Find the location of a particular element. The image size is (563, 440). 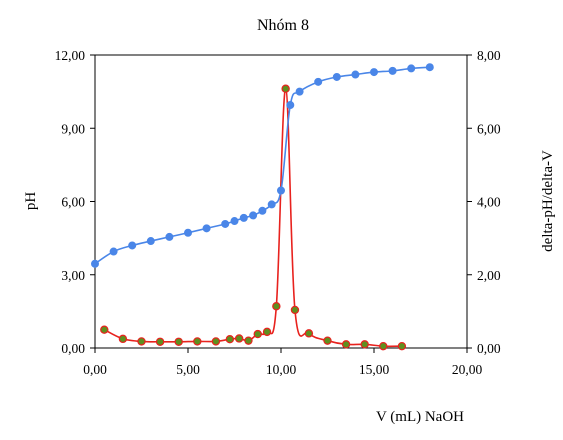

y-axis-label: pH is located at coordinates (31, 201).